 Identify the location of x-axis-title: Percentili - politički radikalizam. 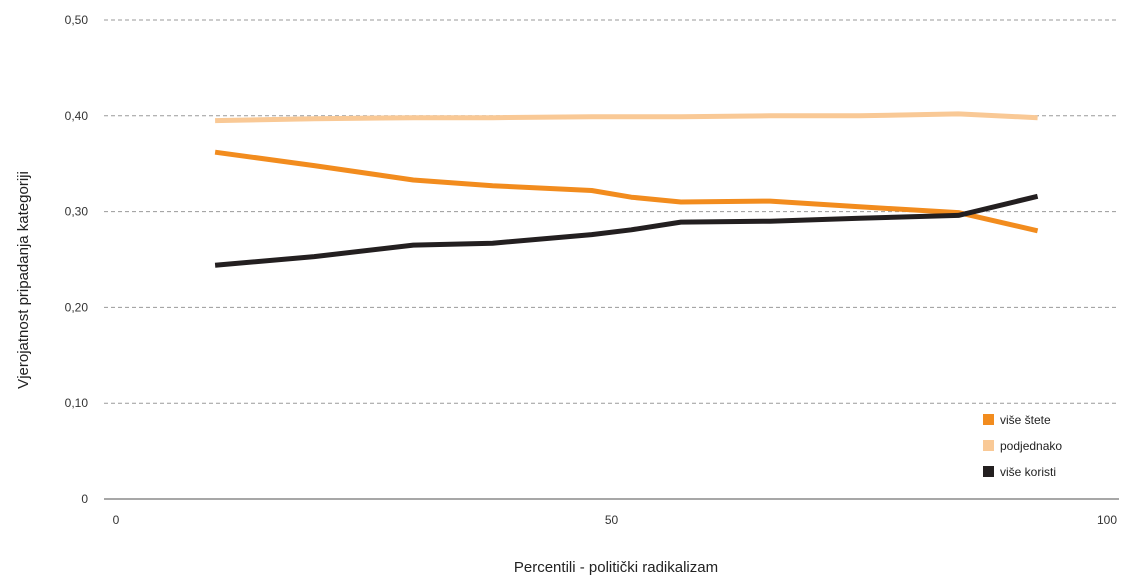
(616, 567).